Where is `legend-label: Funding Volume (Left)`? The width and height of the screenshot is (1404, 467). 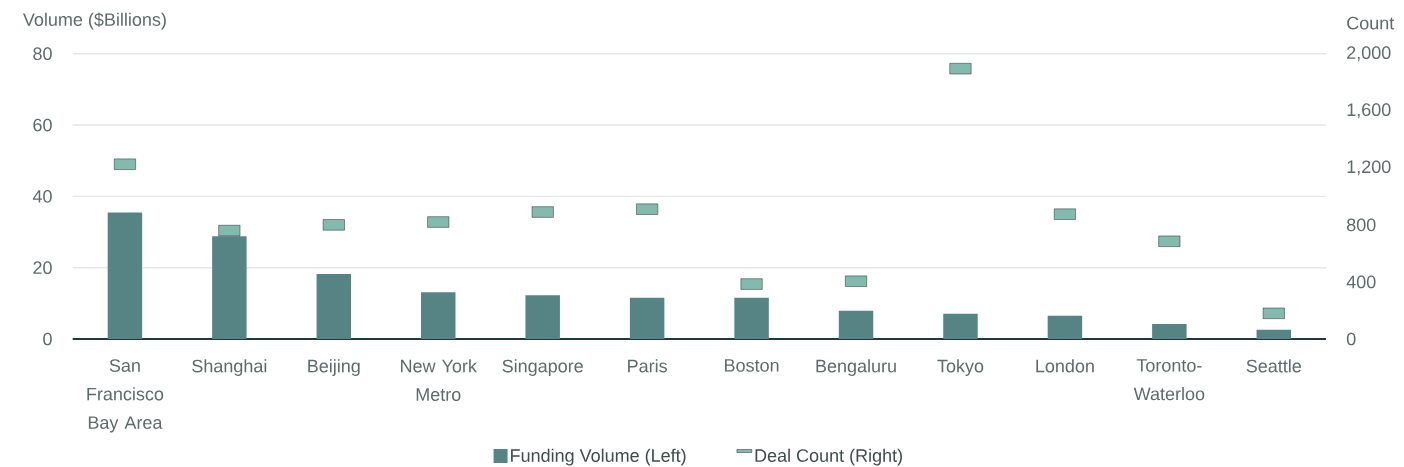
legend-label: Funding Volume (Left) is located at coordinates (598, 457).